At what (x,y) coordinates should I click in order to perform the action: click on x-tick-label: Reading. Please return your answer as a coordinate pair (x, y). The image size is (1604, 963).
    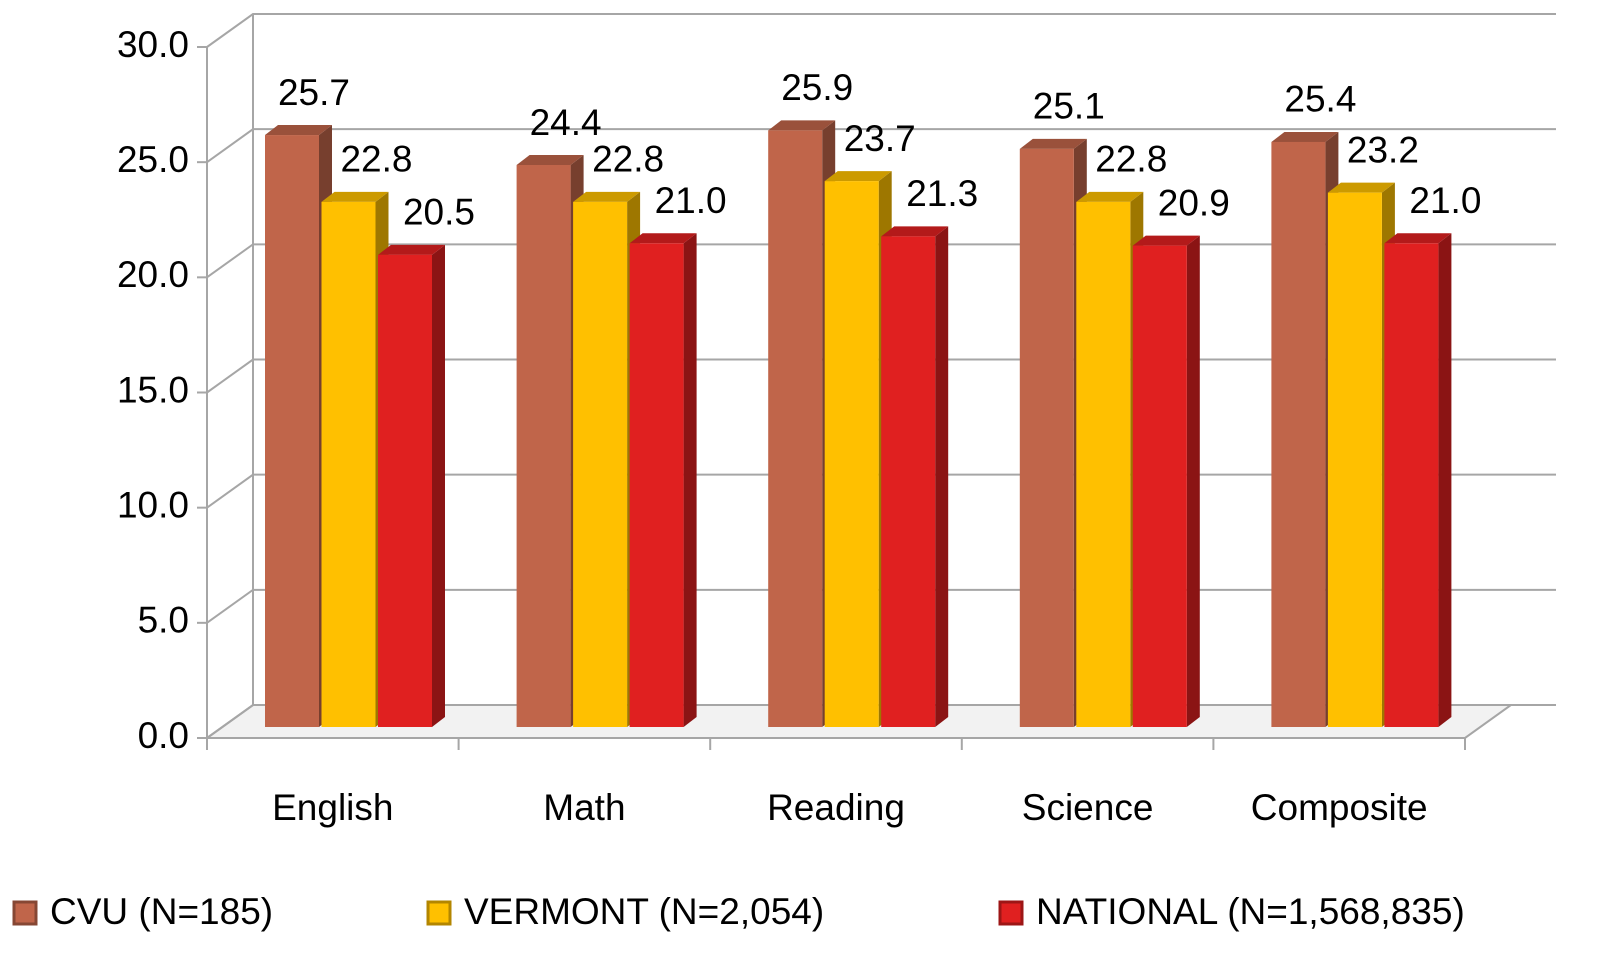
    Looking at the image, I should click on (836, 807).